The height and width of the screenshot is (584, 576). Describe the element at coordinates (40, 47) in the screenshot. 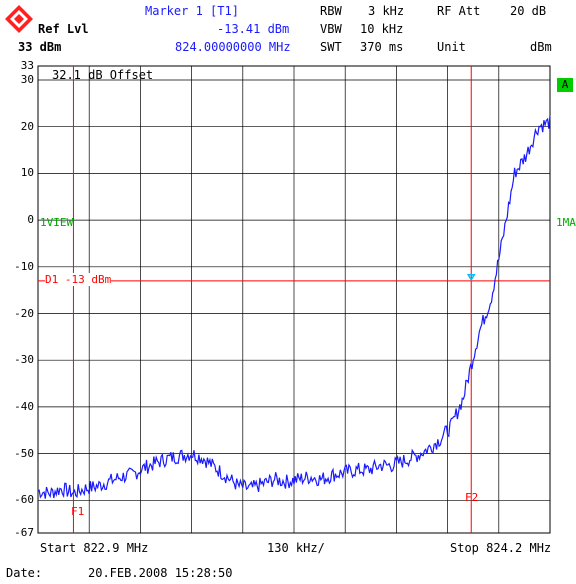

I see `ref-level-value: 33 dBm` at that location.